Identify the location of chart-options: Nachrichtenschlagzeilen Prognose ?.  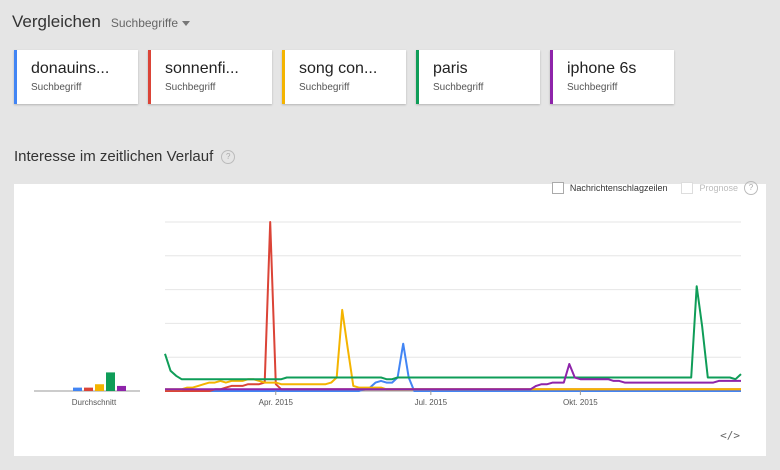
(654, 188).